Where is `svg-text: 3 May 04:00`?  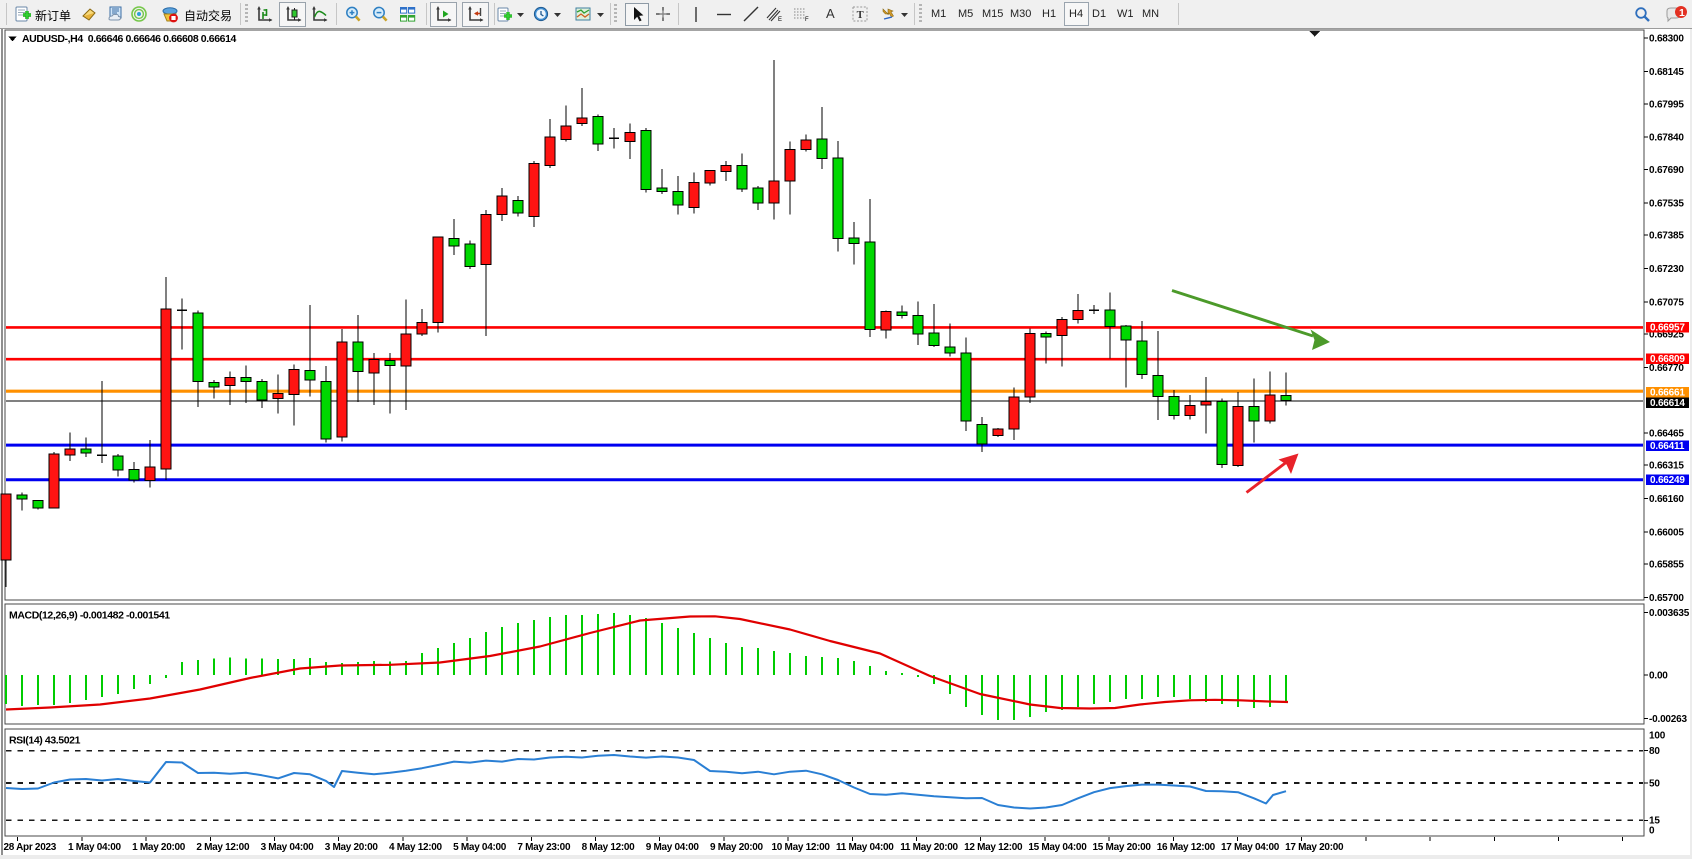 svg-text: 3 May 04:00 is located at coordinates (288, 847).